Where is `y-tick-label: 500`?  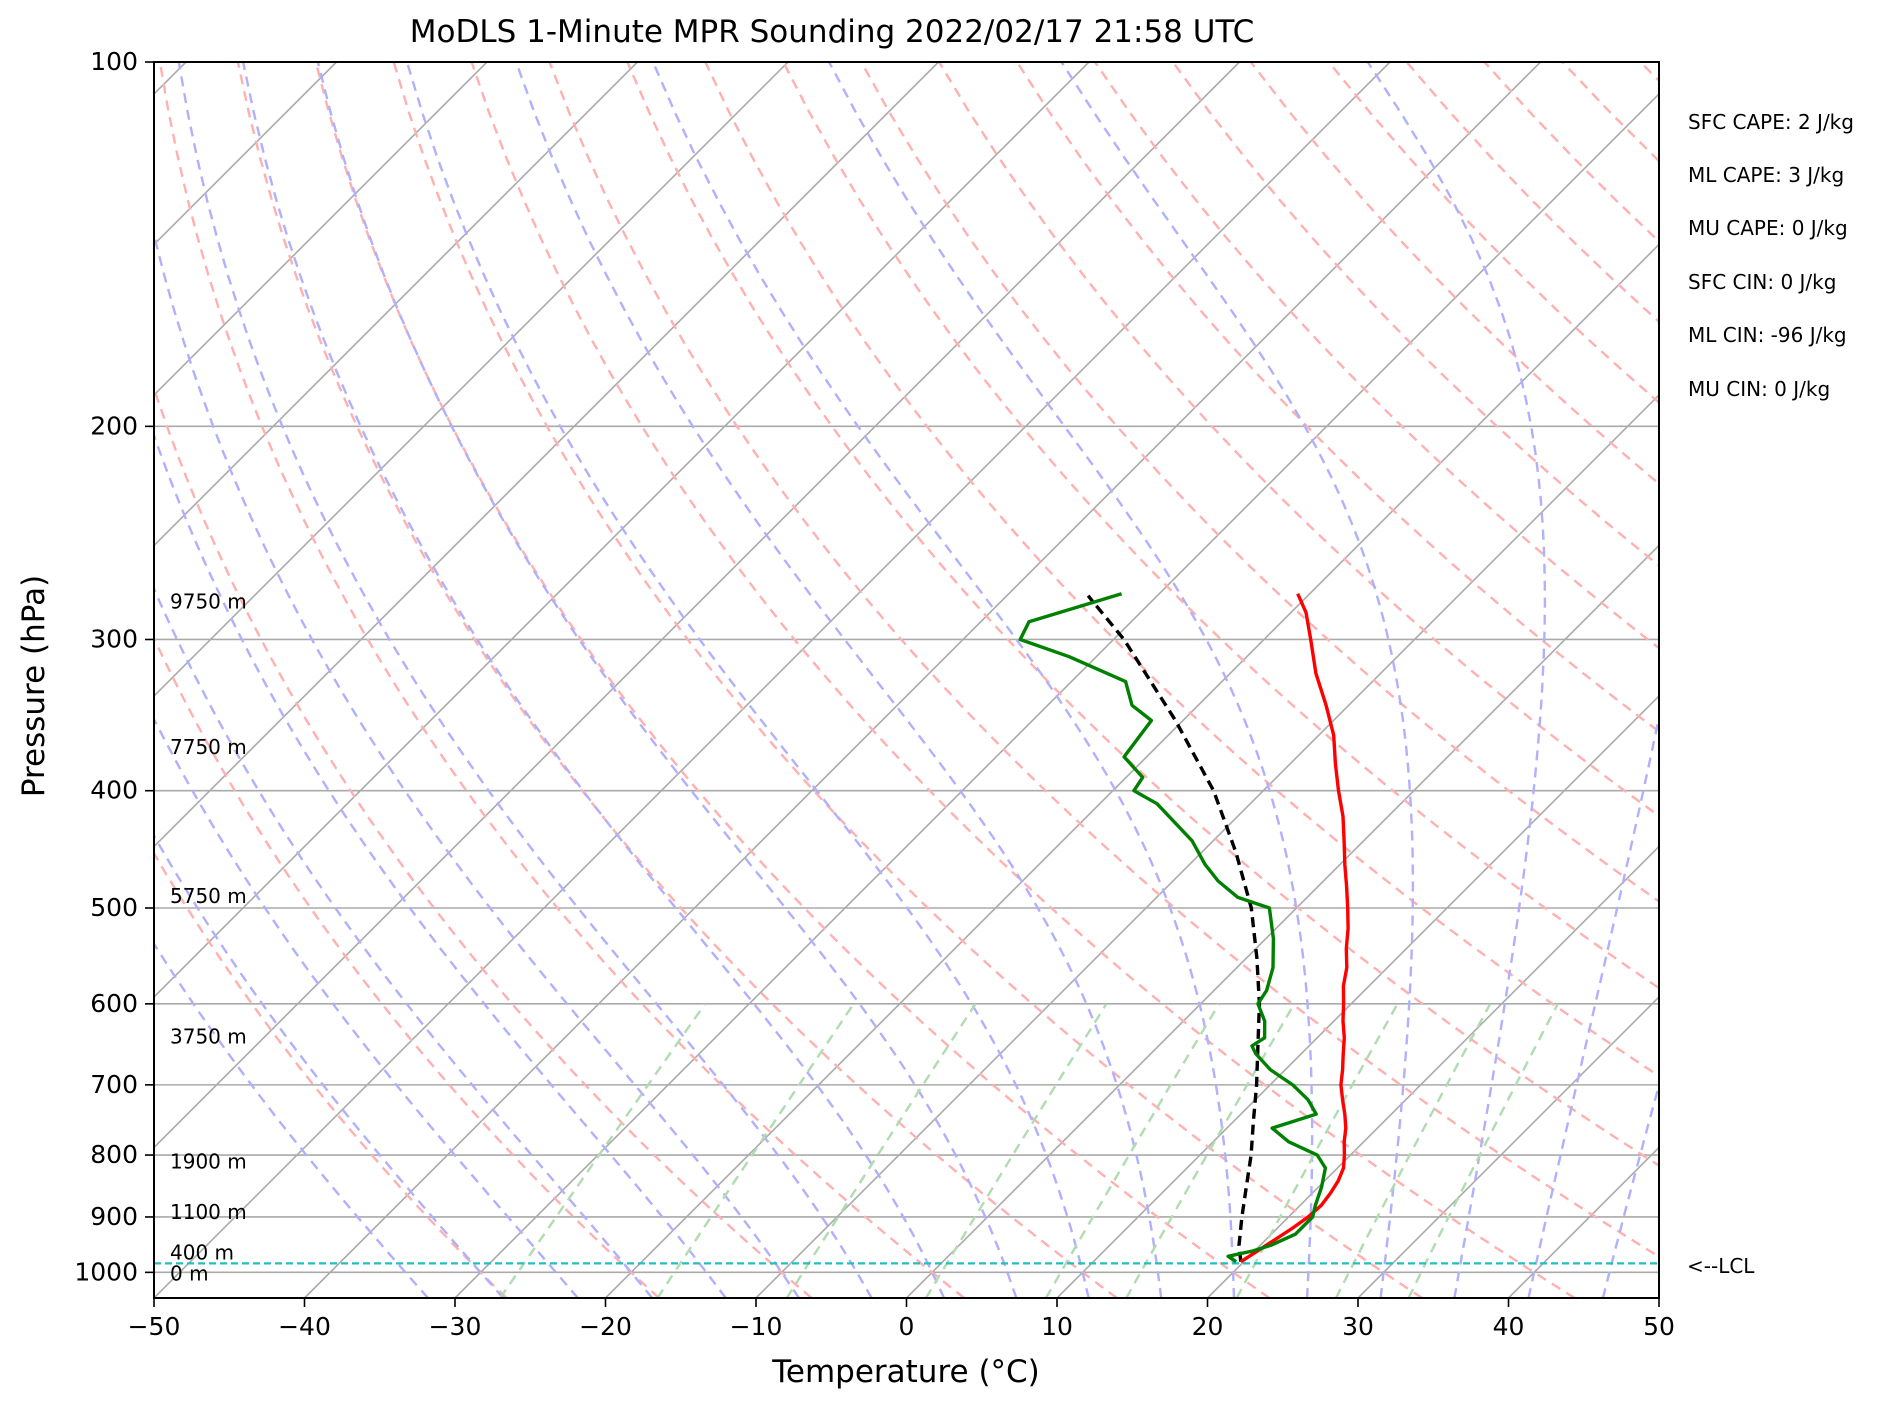
y-tick-label: 500 is located at coordinates (114, 907).